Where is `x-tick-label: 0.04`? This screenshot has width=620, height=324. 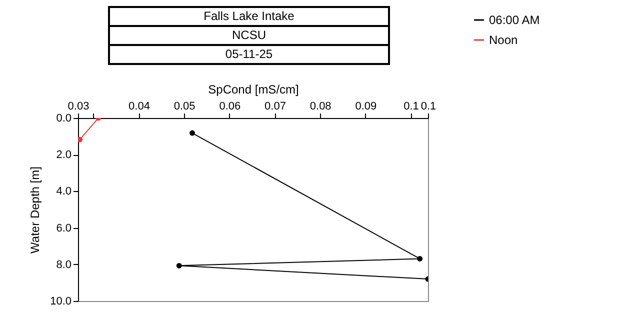 x-tick-label: 0.04 is located at coordinates (139, 106).